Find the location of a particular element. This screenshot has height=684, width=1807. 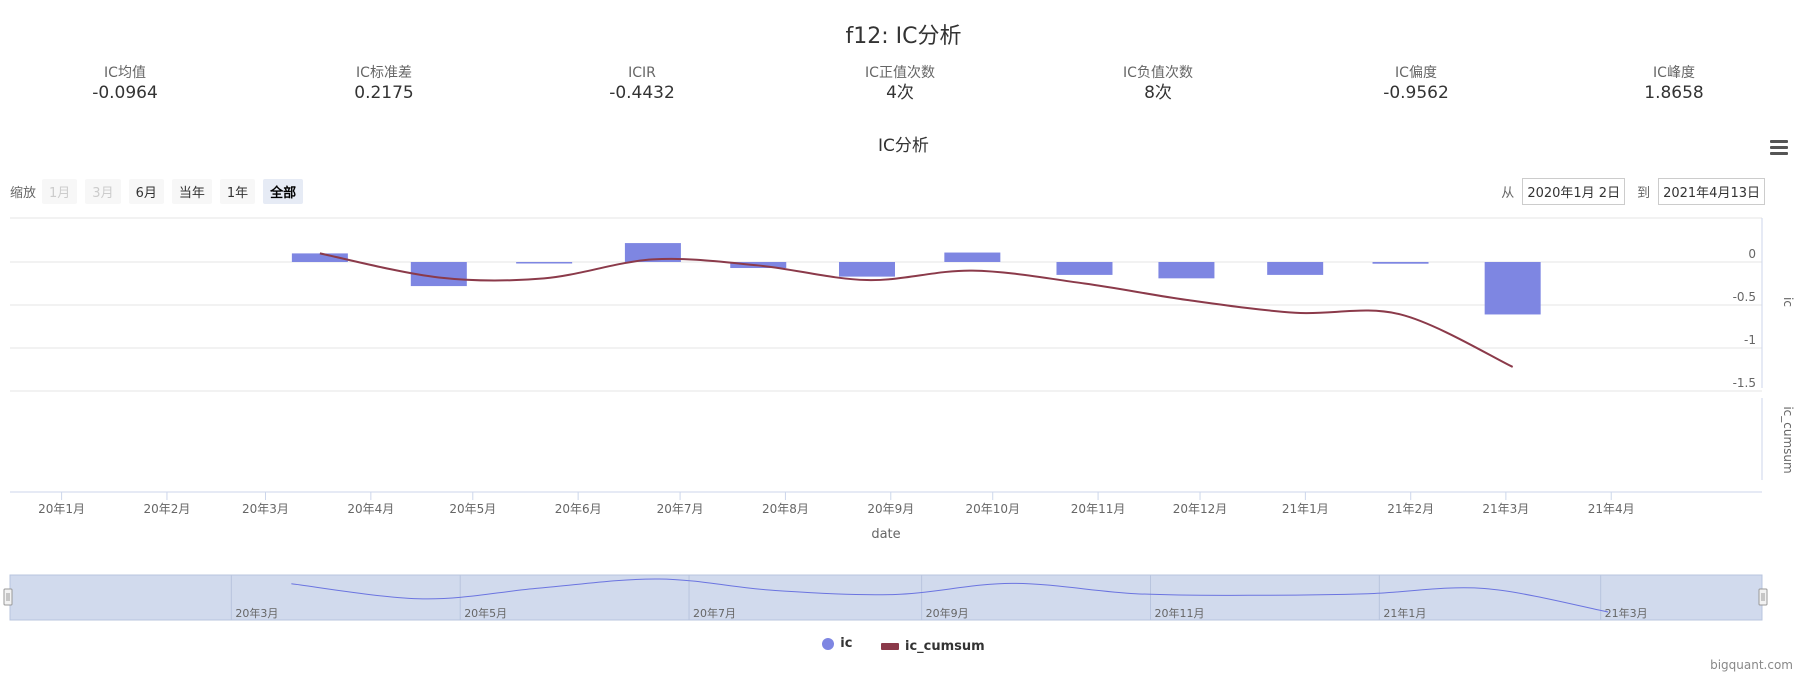

stat-value: 4次 is located at coordinates (900, 93).